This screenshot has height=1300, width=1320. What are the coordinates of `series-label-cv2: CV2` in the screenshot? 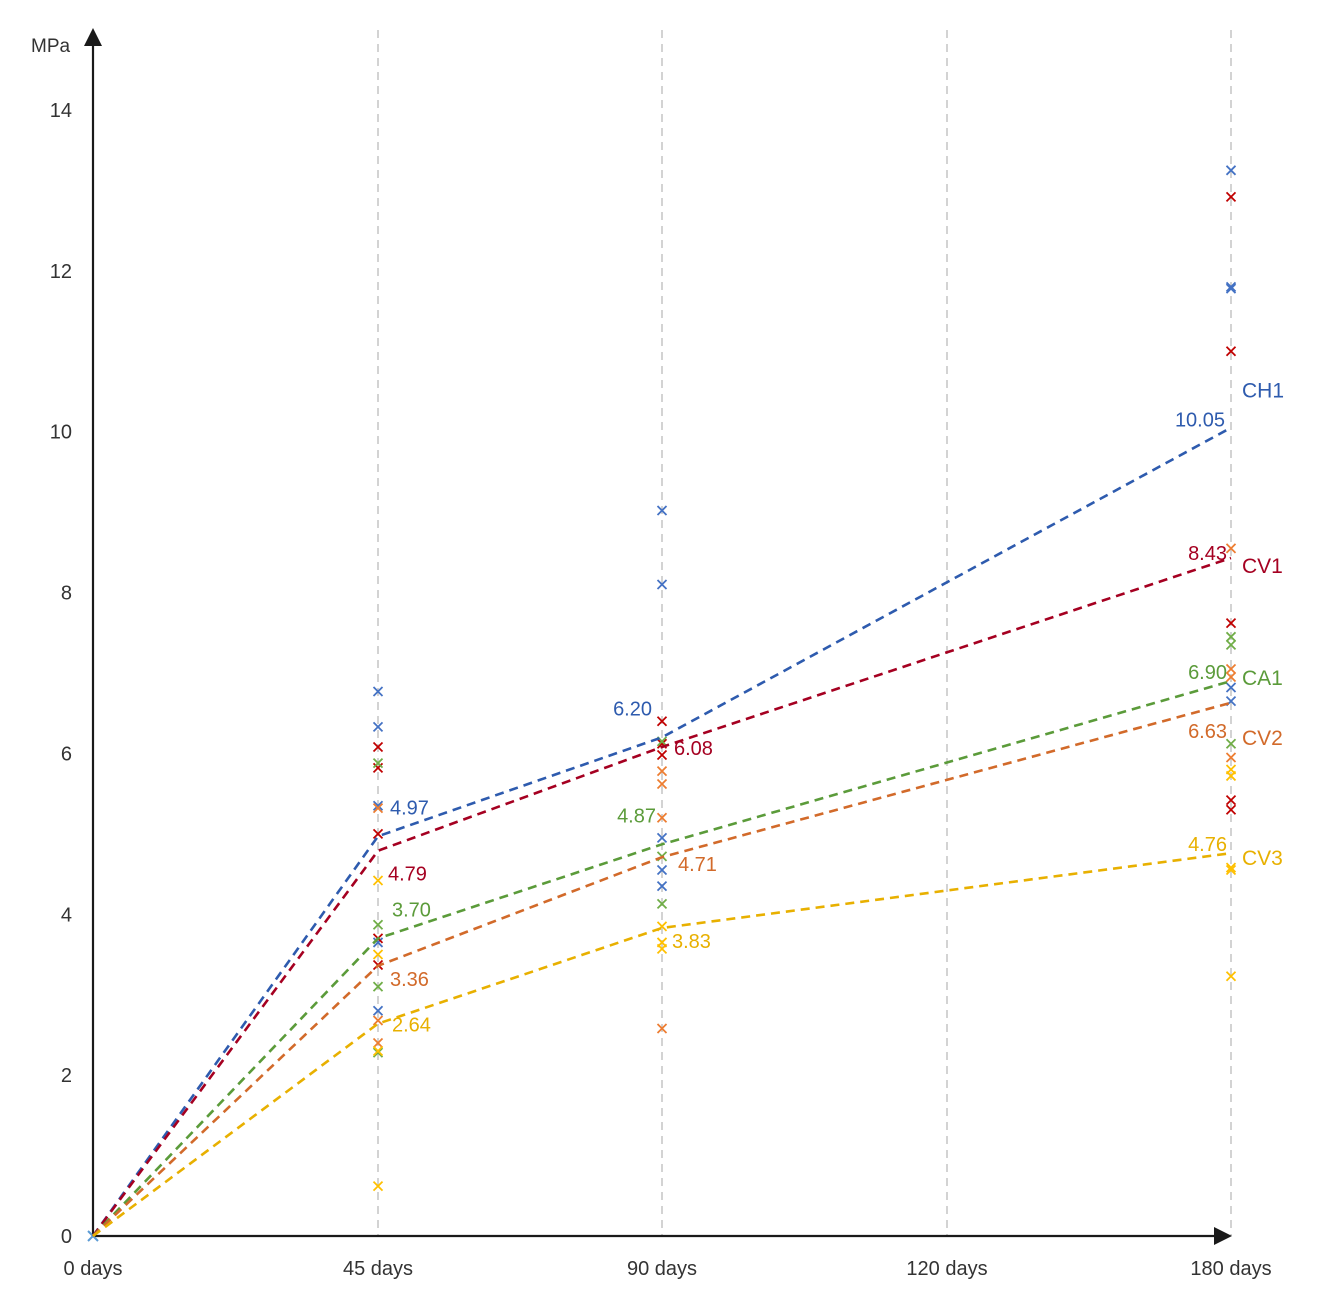 It's located at (1262, 738).